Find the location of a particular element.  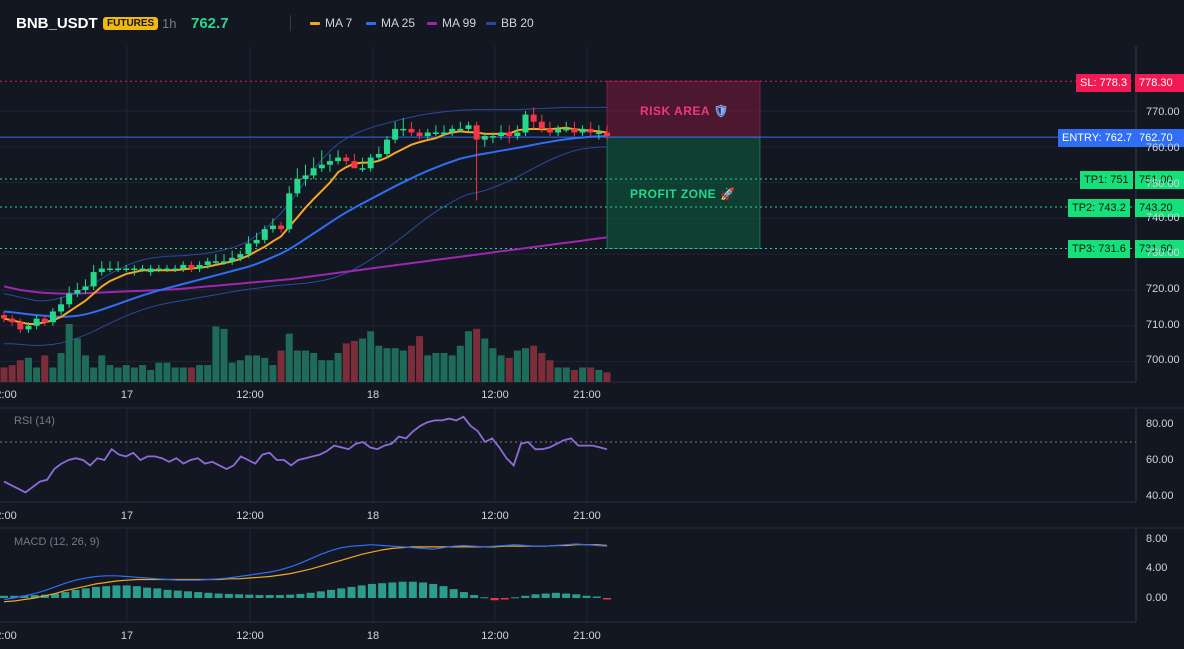

tp3-tag: TP3: 731.6 is located at coordinates (1099, 249).